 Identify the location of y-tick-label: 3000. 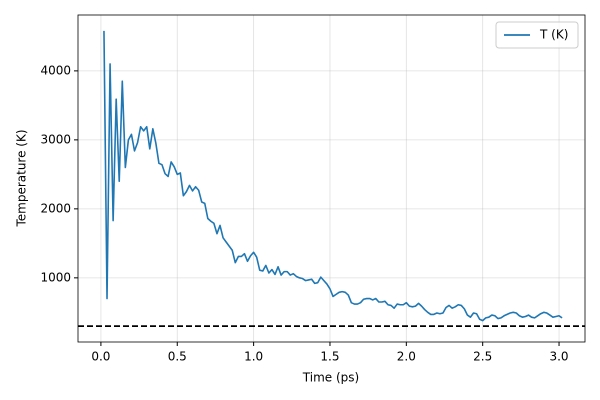
(55, 139).